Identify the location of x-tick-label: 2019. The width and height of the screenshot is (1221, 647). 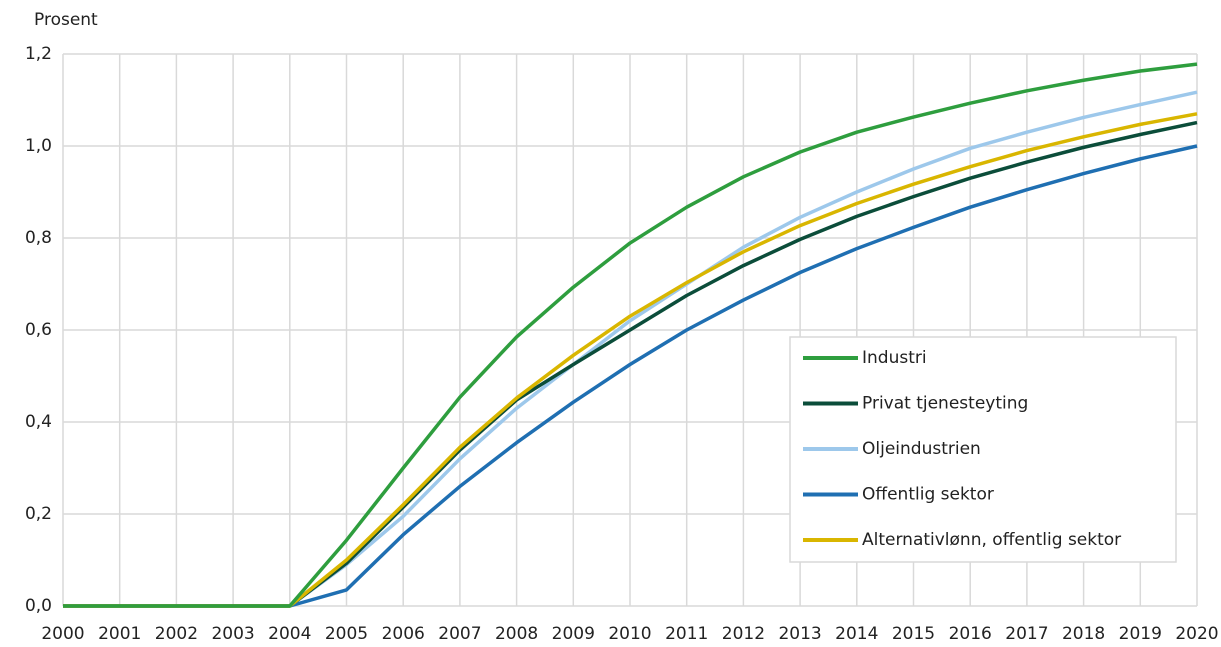
(1140, 634).